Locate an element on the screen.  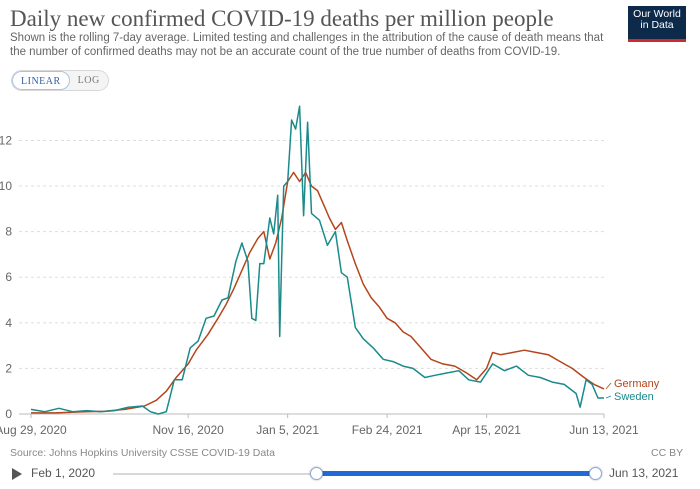
x-tick-label: Jan 5, 2021 is located at coordinates (287, 430).